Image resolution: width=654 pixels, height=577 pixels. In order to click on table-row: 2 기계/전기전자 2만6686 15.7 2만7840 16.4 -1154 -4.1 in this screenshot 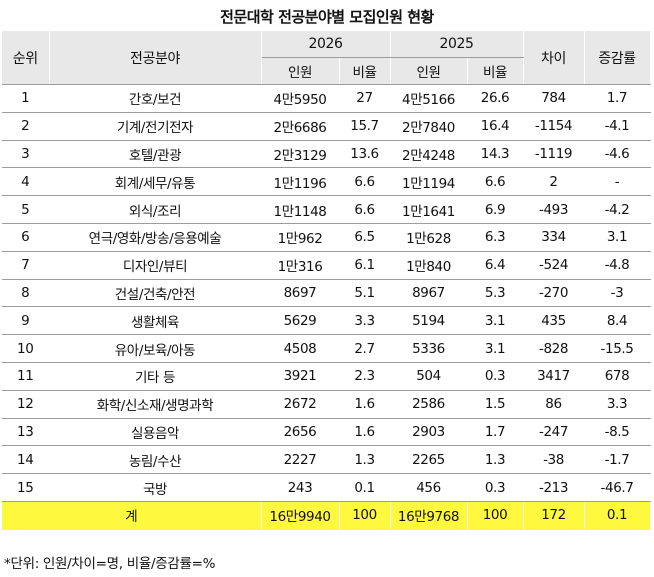, I will do `click(326, 126)`.